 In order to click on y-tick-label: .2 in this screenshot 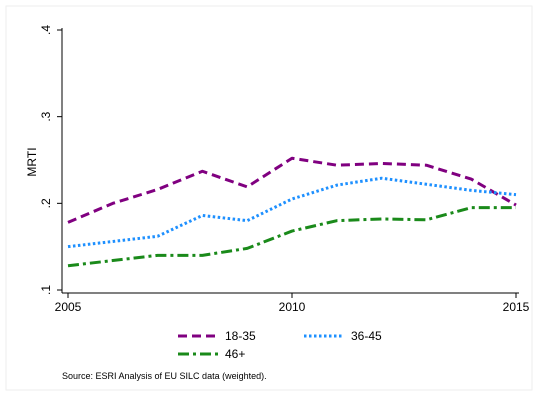, I will do `click(46, 203)`.